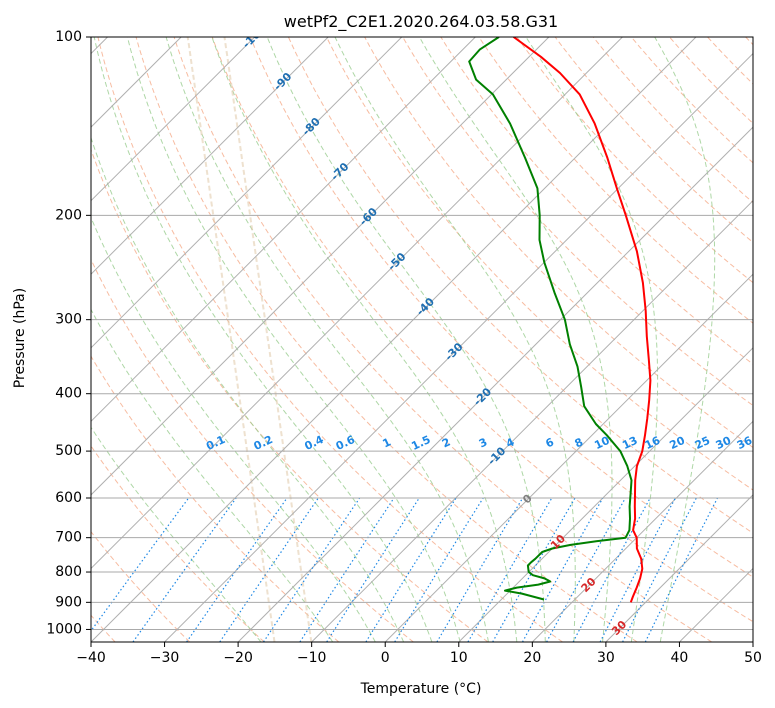 This screenshot has height=708, width=775. I want to click on mixing-ratio-label: 16, so click(653, 443).